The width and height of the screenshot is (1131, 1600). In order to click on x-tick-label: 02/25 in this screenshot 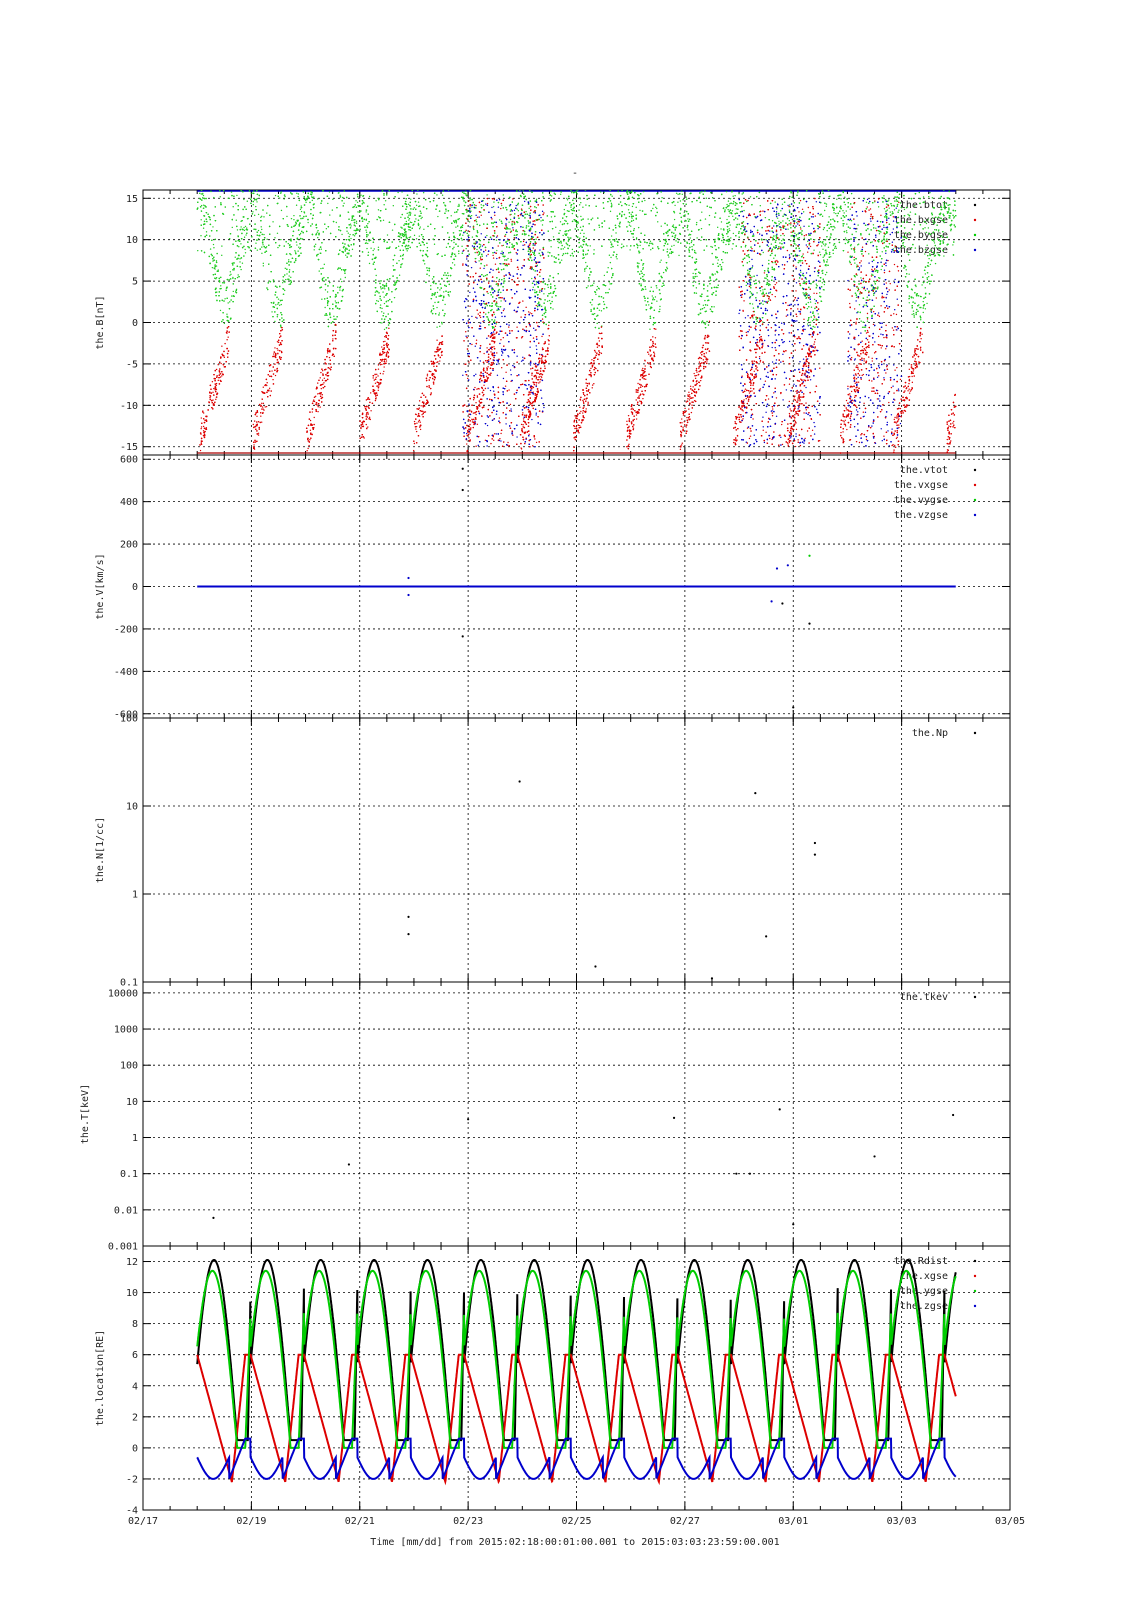, I will do `click(576, 1521)`.